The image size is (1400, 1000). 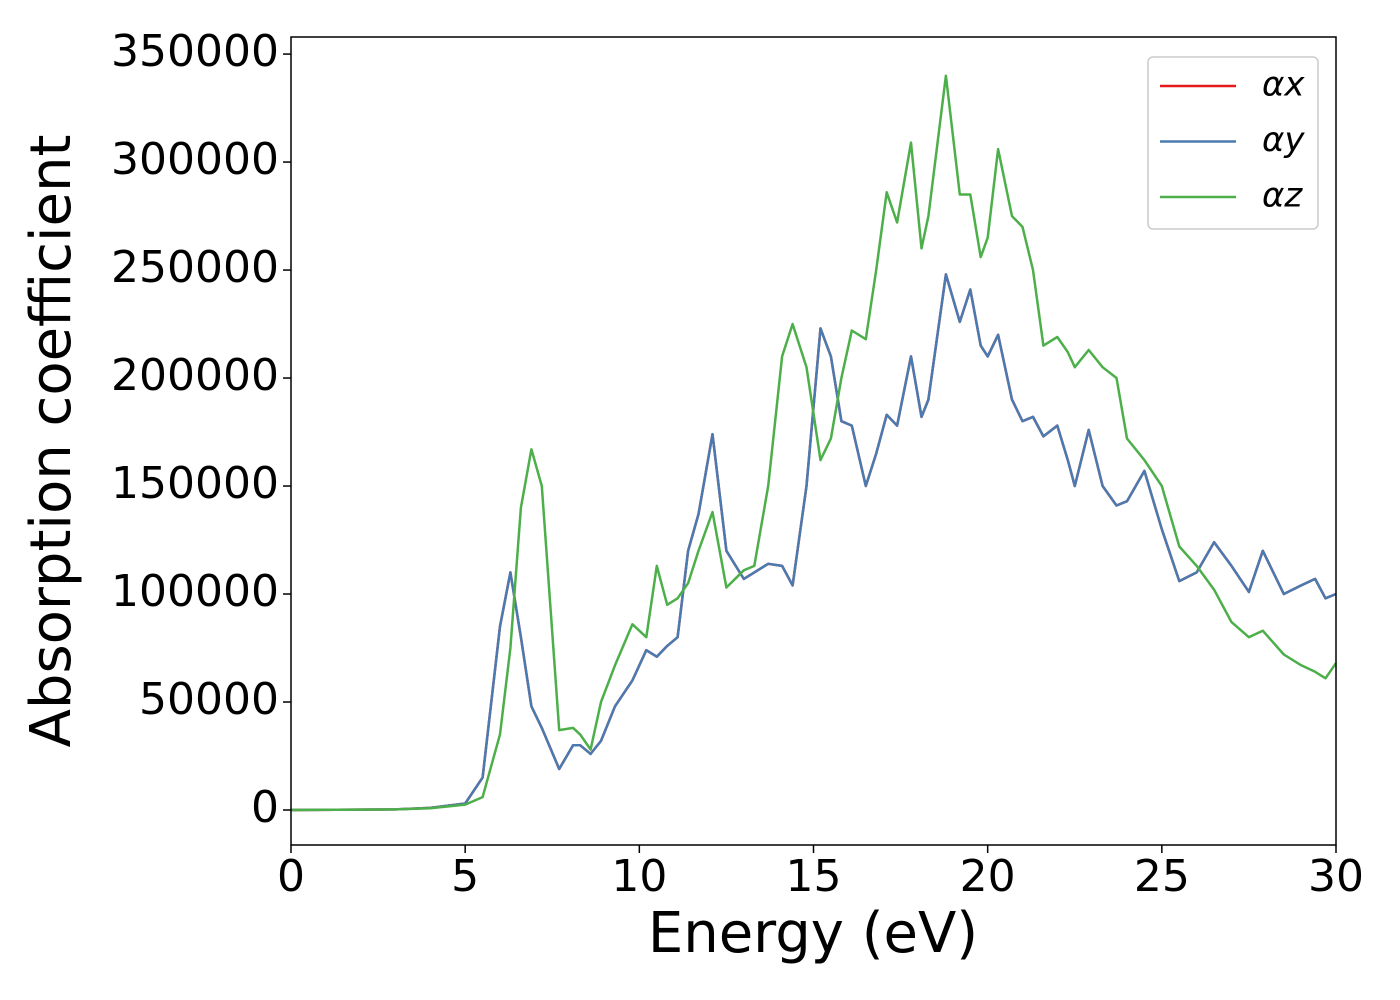 What do you see at coordinates (1283, 85) in the screenshot?
I see `legend-label: αx` at bounding box center [1283, 85].